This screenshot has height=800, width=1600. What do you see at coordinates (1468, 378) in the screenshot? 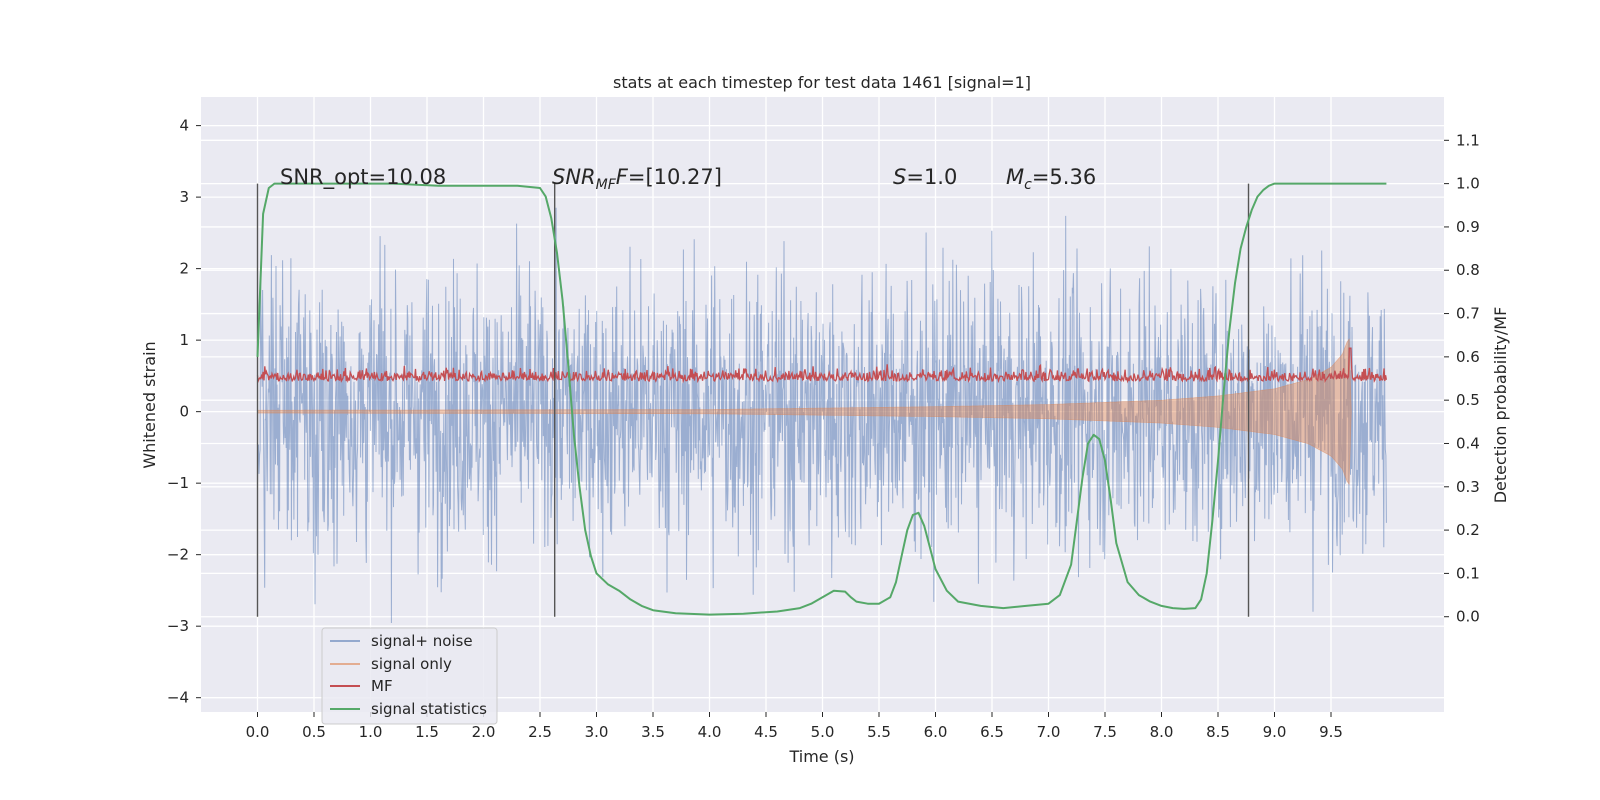
I see `y2-tick-labels: 1.1 1.0 0.9 0.8 0.7 0.6 0.5 0.4 0.3 0.2 0.1 0.0` at bounding box center [1468, 378].